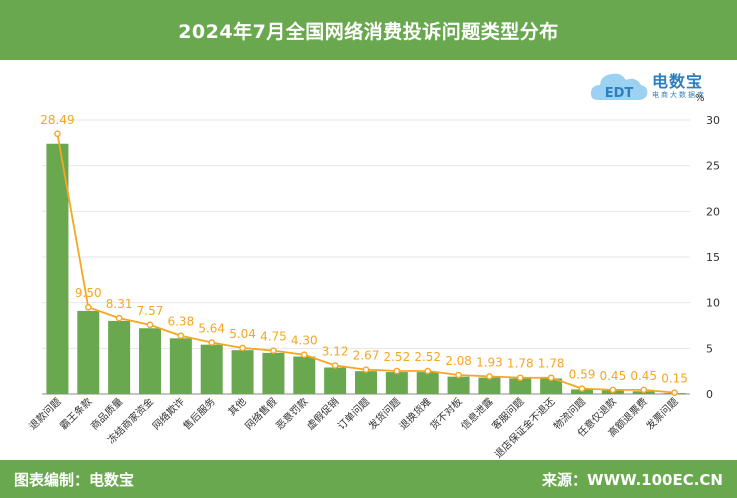 The height and width of the screenshot is (498, 737). What do you see at coordinates (211, 328) in the screenshot?
I see `data-label: 5.64` at bounding box center [211, 328].